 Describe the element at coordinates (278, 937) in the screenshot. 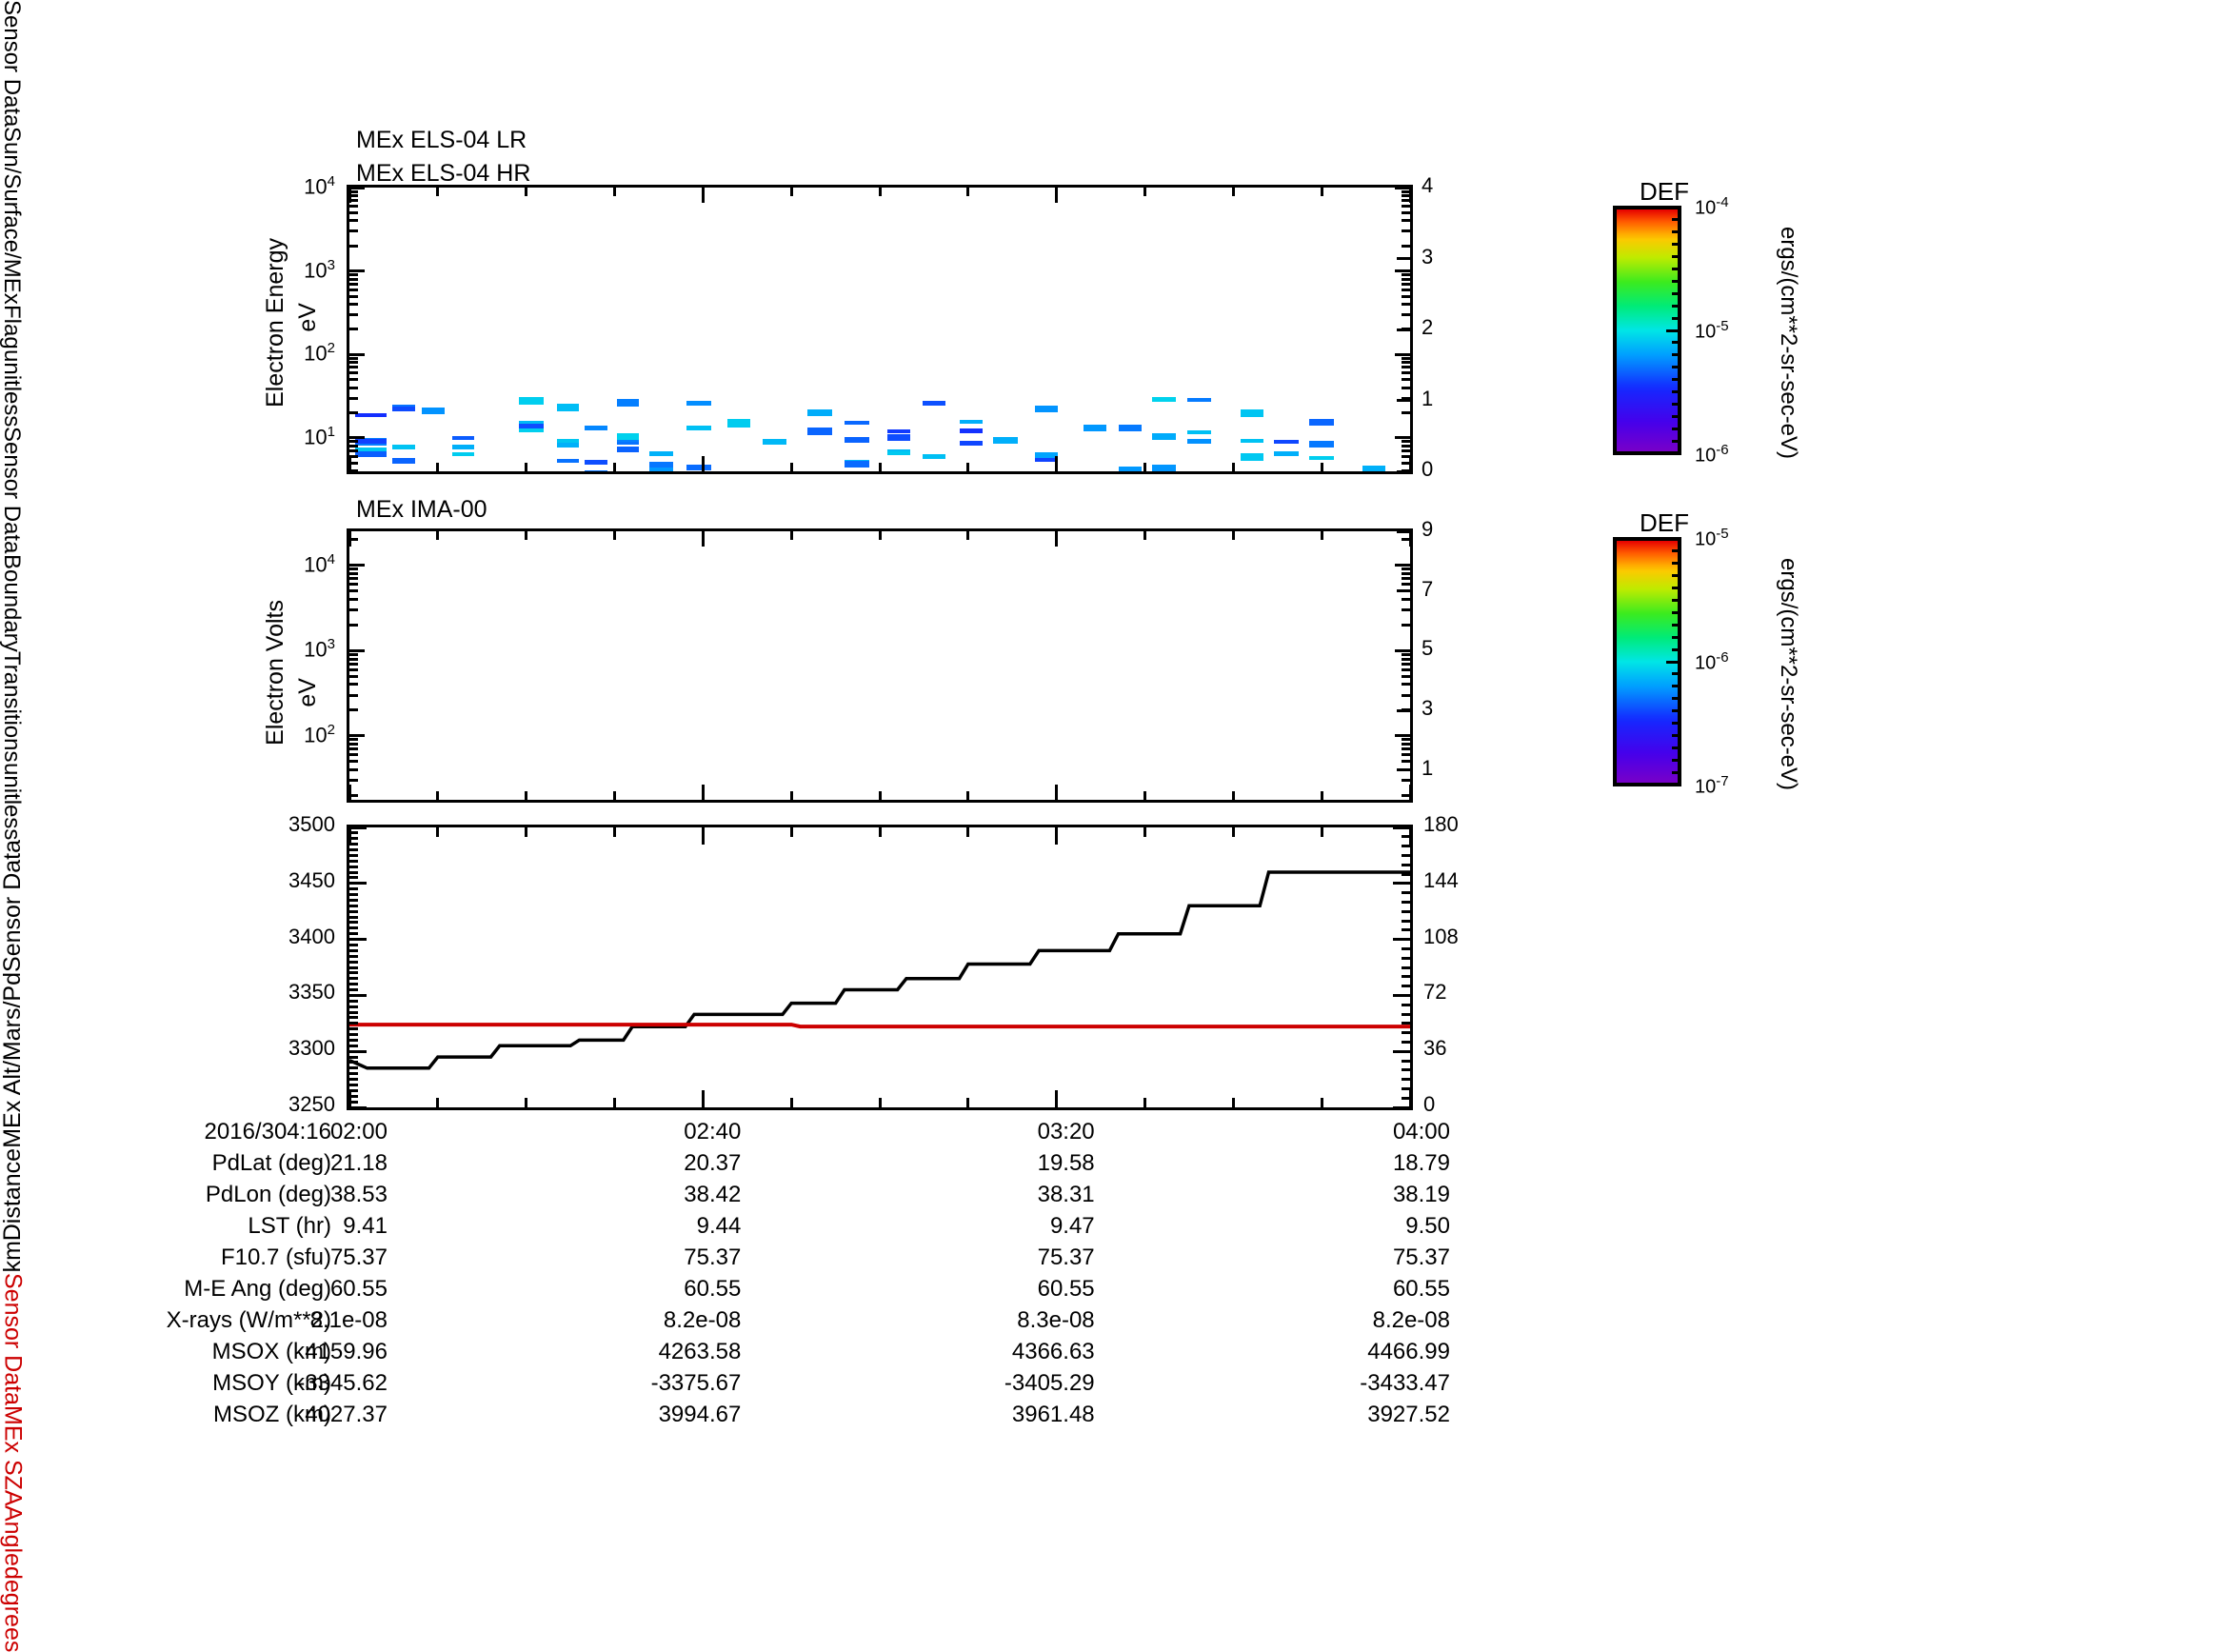

I see `panel3-ytick-label: 3400` at that location.